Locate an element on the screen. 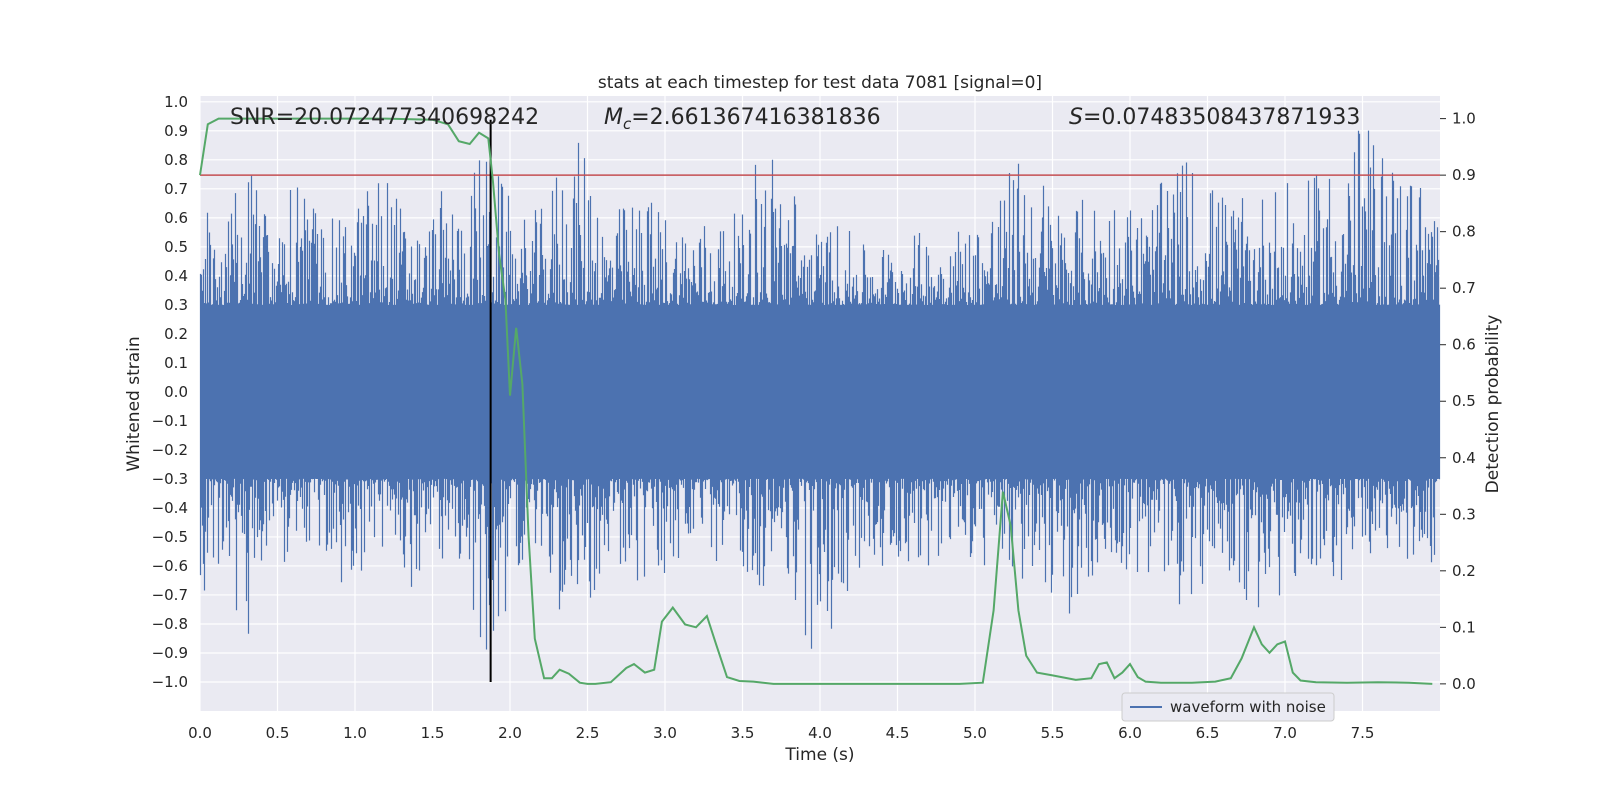 This screenshot has height=800, width=1600. y2-axis-label: Detection probability is located at coordinates (1493, 404).